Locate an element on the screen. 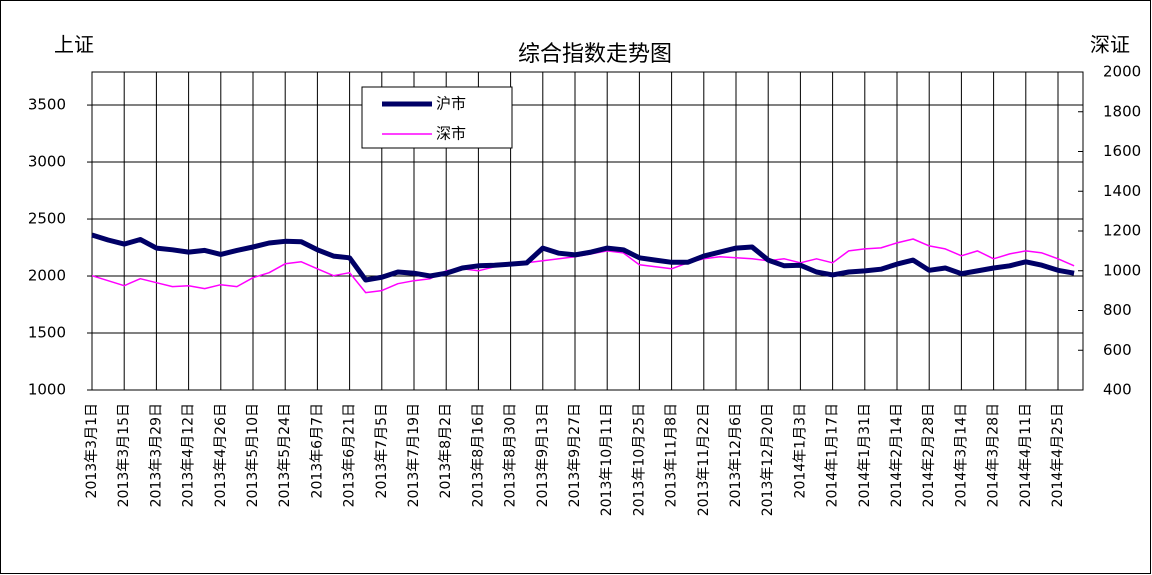 This screenshot has height=575, width=1152. x-tick-label: 2013年5月10日 is located at coordinates (253, 455).